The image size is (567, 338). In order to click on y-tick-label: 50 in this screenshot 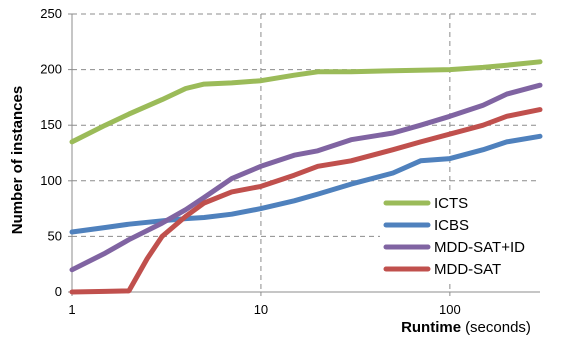, I will do `click(55, 235)`.